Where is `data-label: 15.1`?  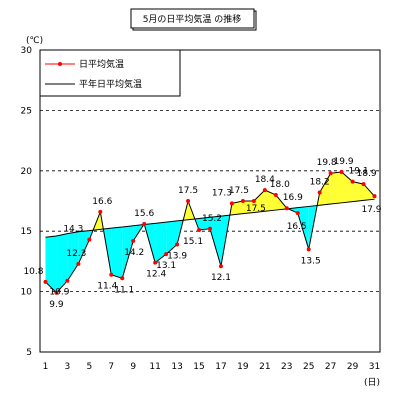 data-label: 15.1 is located at coordinates (193, 242).